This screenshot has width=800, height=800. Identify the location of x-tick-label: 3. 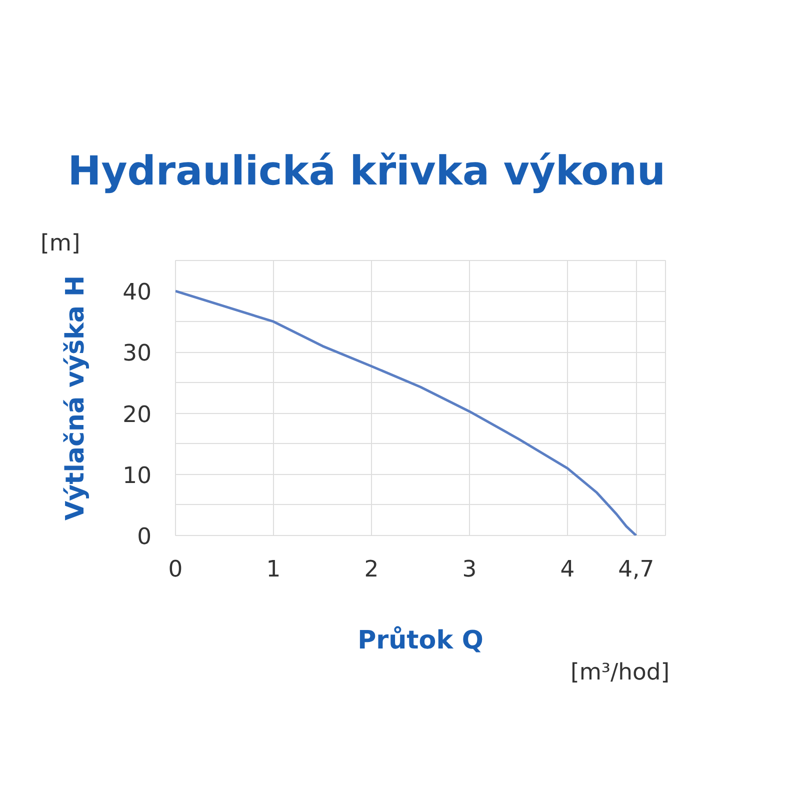
(469, 569).